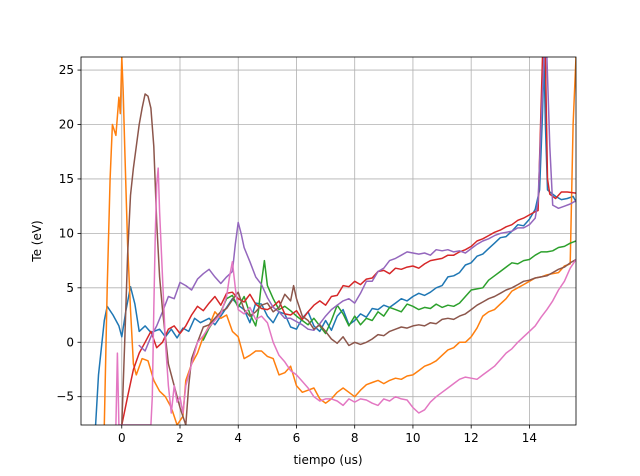 This screenshot has height=476, width=640. I want to click on x-tick-label: 14, so click(529, 438).